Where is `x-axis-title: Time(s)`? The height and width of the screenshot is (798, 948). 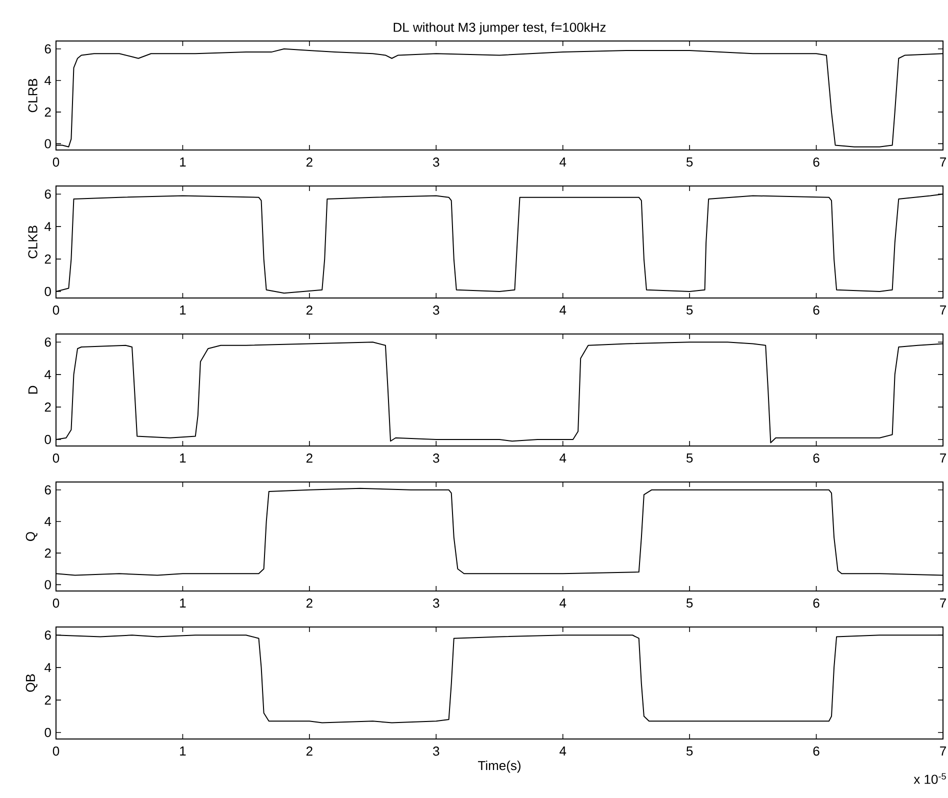 x-axis-title: Time(s) is located at coordinates (499, 766).